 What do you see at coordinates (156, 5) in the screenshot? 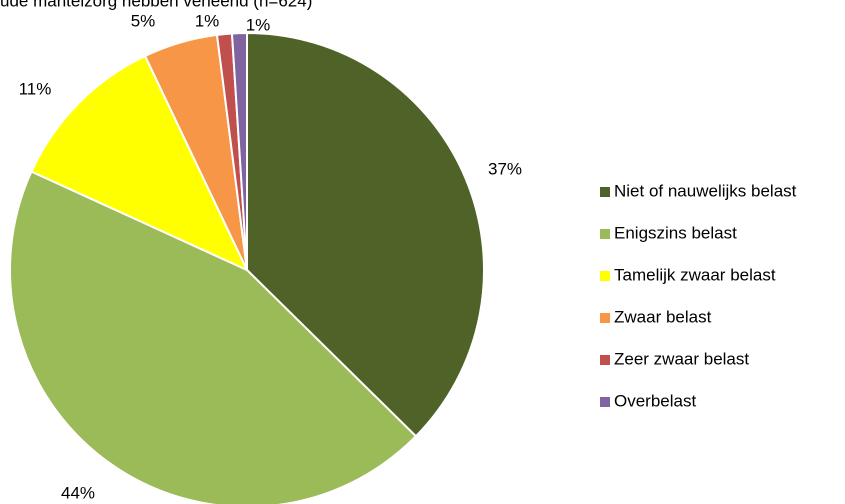
I see `chart-title: ude mantelzorg hebben verleend (n=624)` at bounding box center [156, 5].